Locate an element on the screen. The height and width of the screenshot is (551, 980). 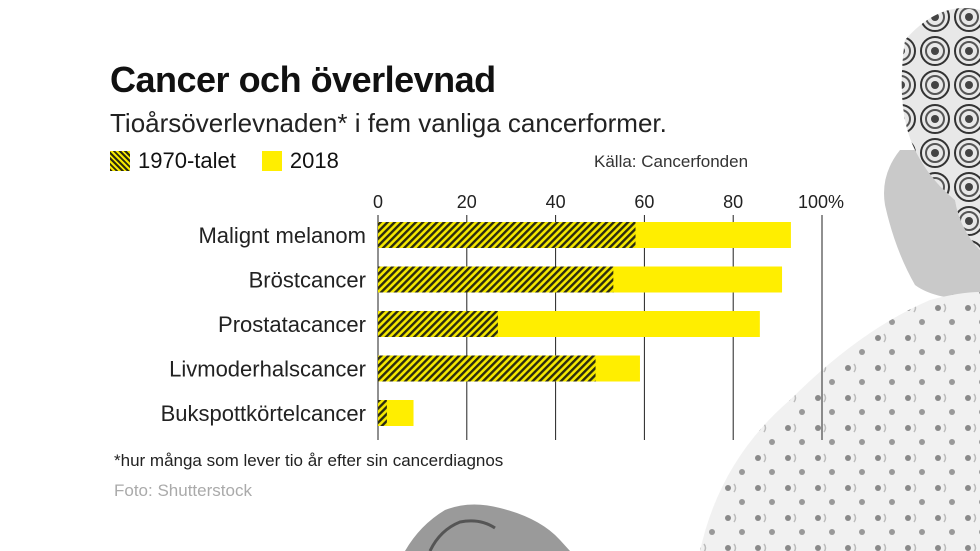
legend-swatch-solid is located at coordinates (271, 161).